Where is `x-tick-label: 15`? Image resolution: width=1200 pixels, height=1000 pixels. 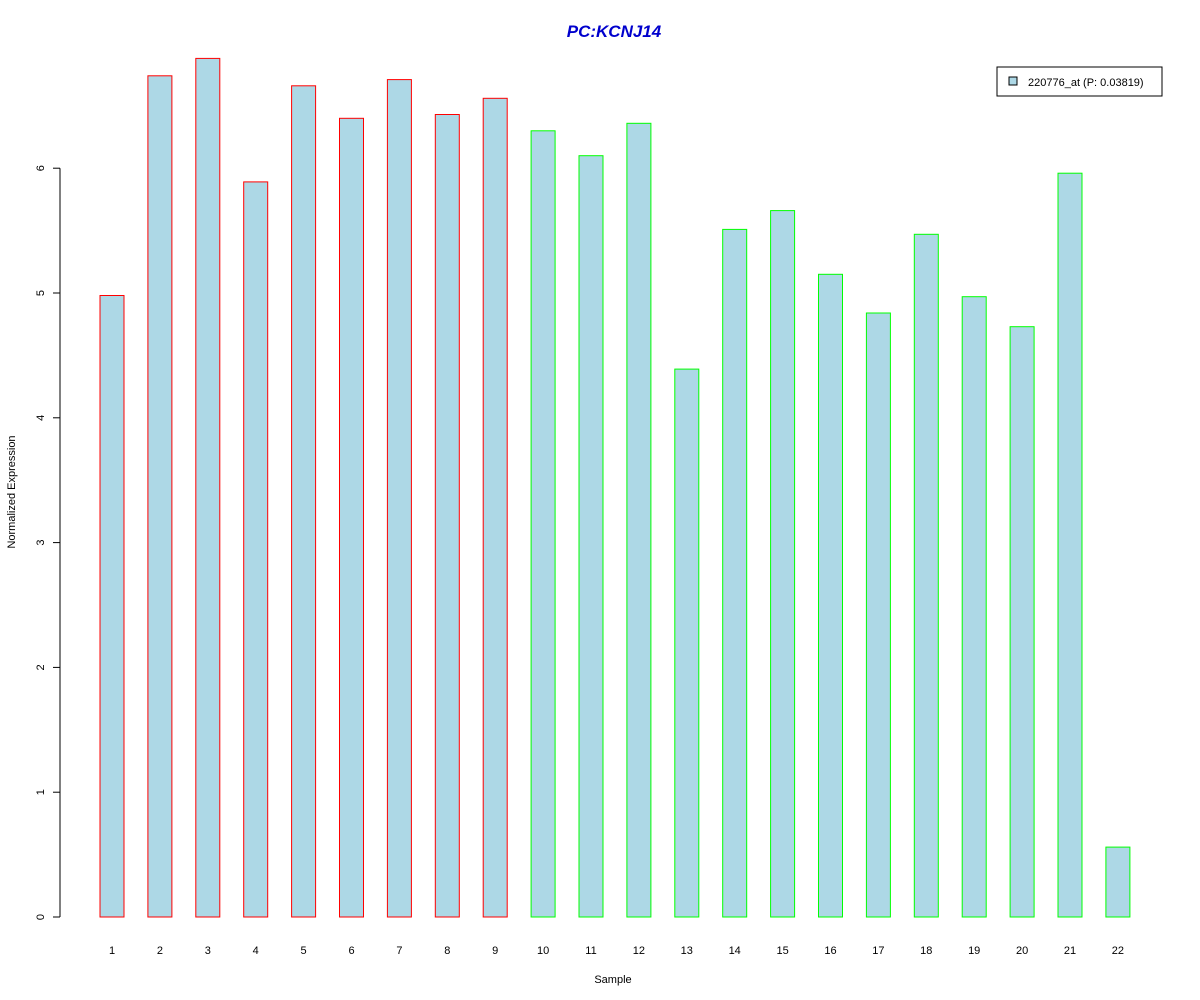
x-tick-label: 15 is located at coordinates (782, 951).